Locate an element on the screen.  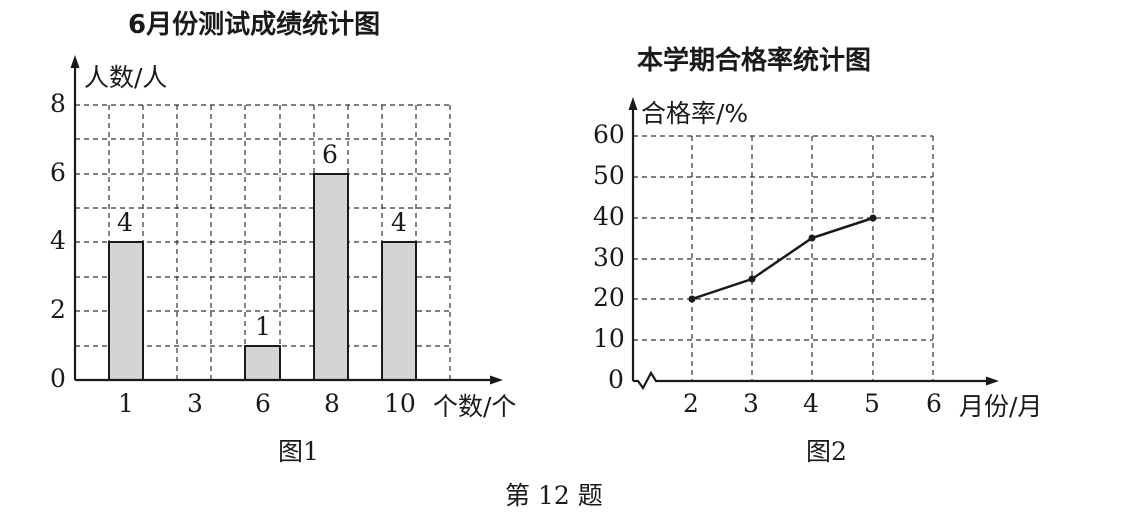
figure2-y-axis-label: 合格率/% is located at coordinates (695, 113).